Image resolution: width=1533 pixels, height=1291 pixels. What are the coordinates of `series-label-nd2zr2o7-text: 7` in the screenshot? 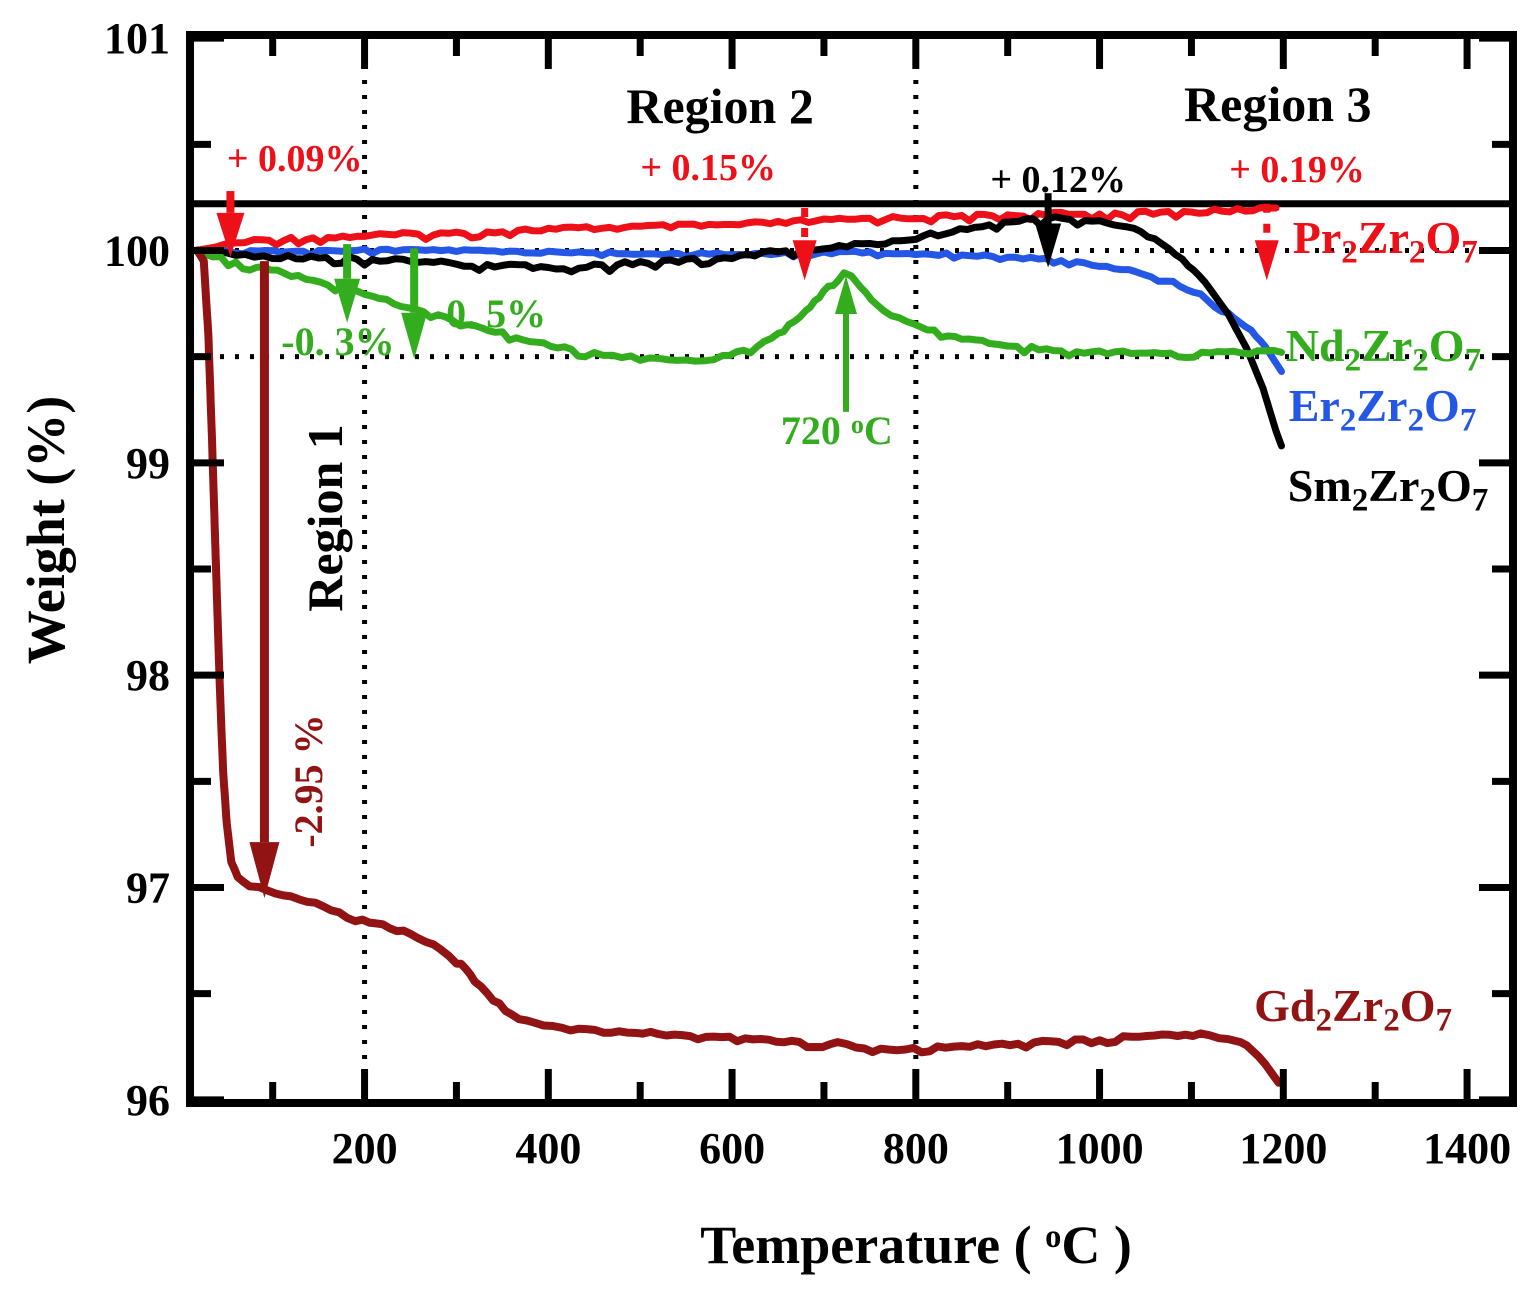 It's located at (1473, 360).